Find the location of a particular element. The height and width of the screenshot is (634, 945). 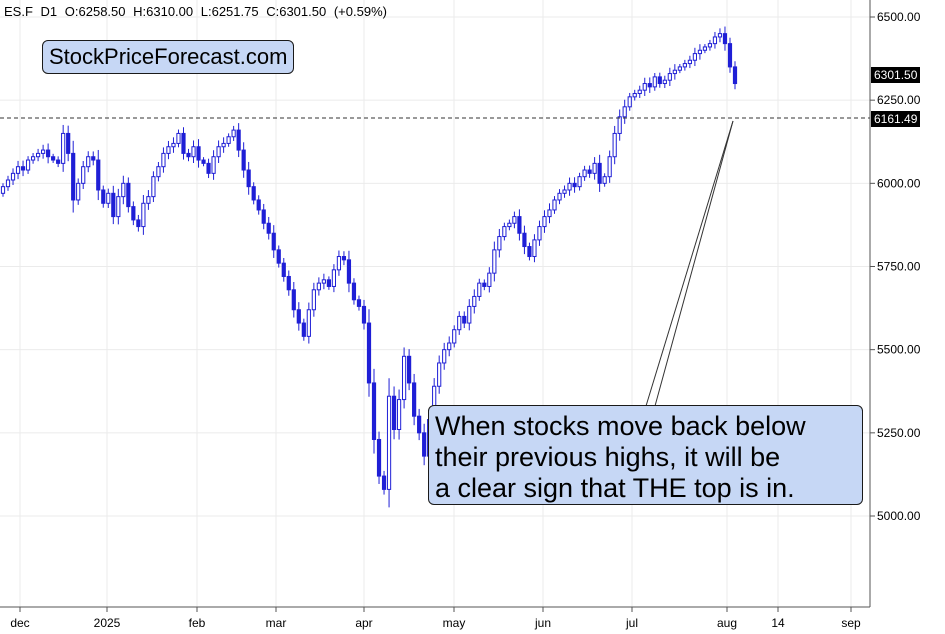

annotation-line-1: When stocks move back below is located at coordinates (620, 426).